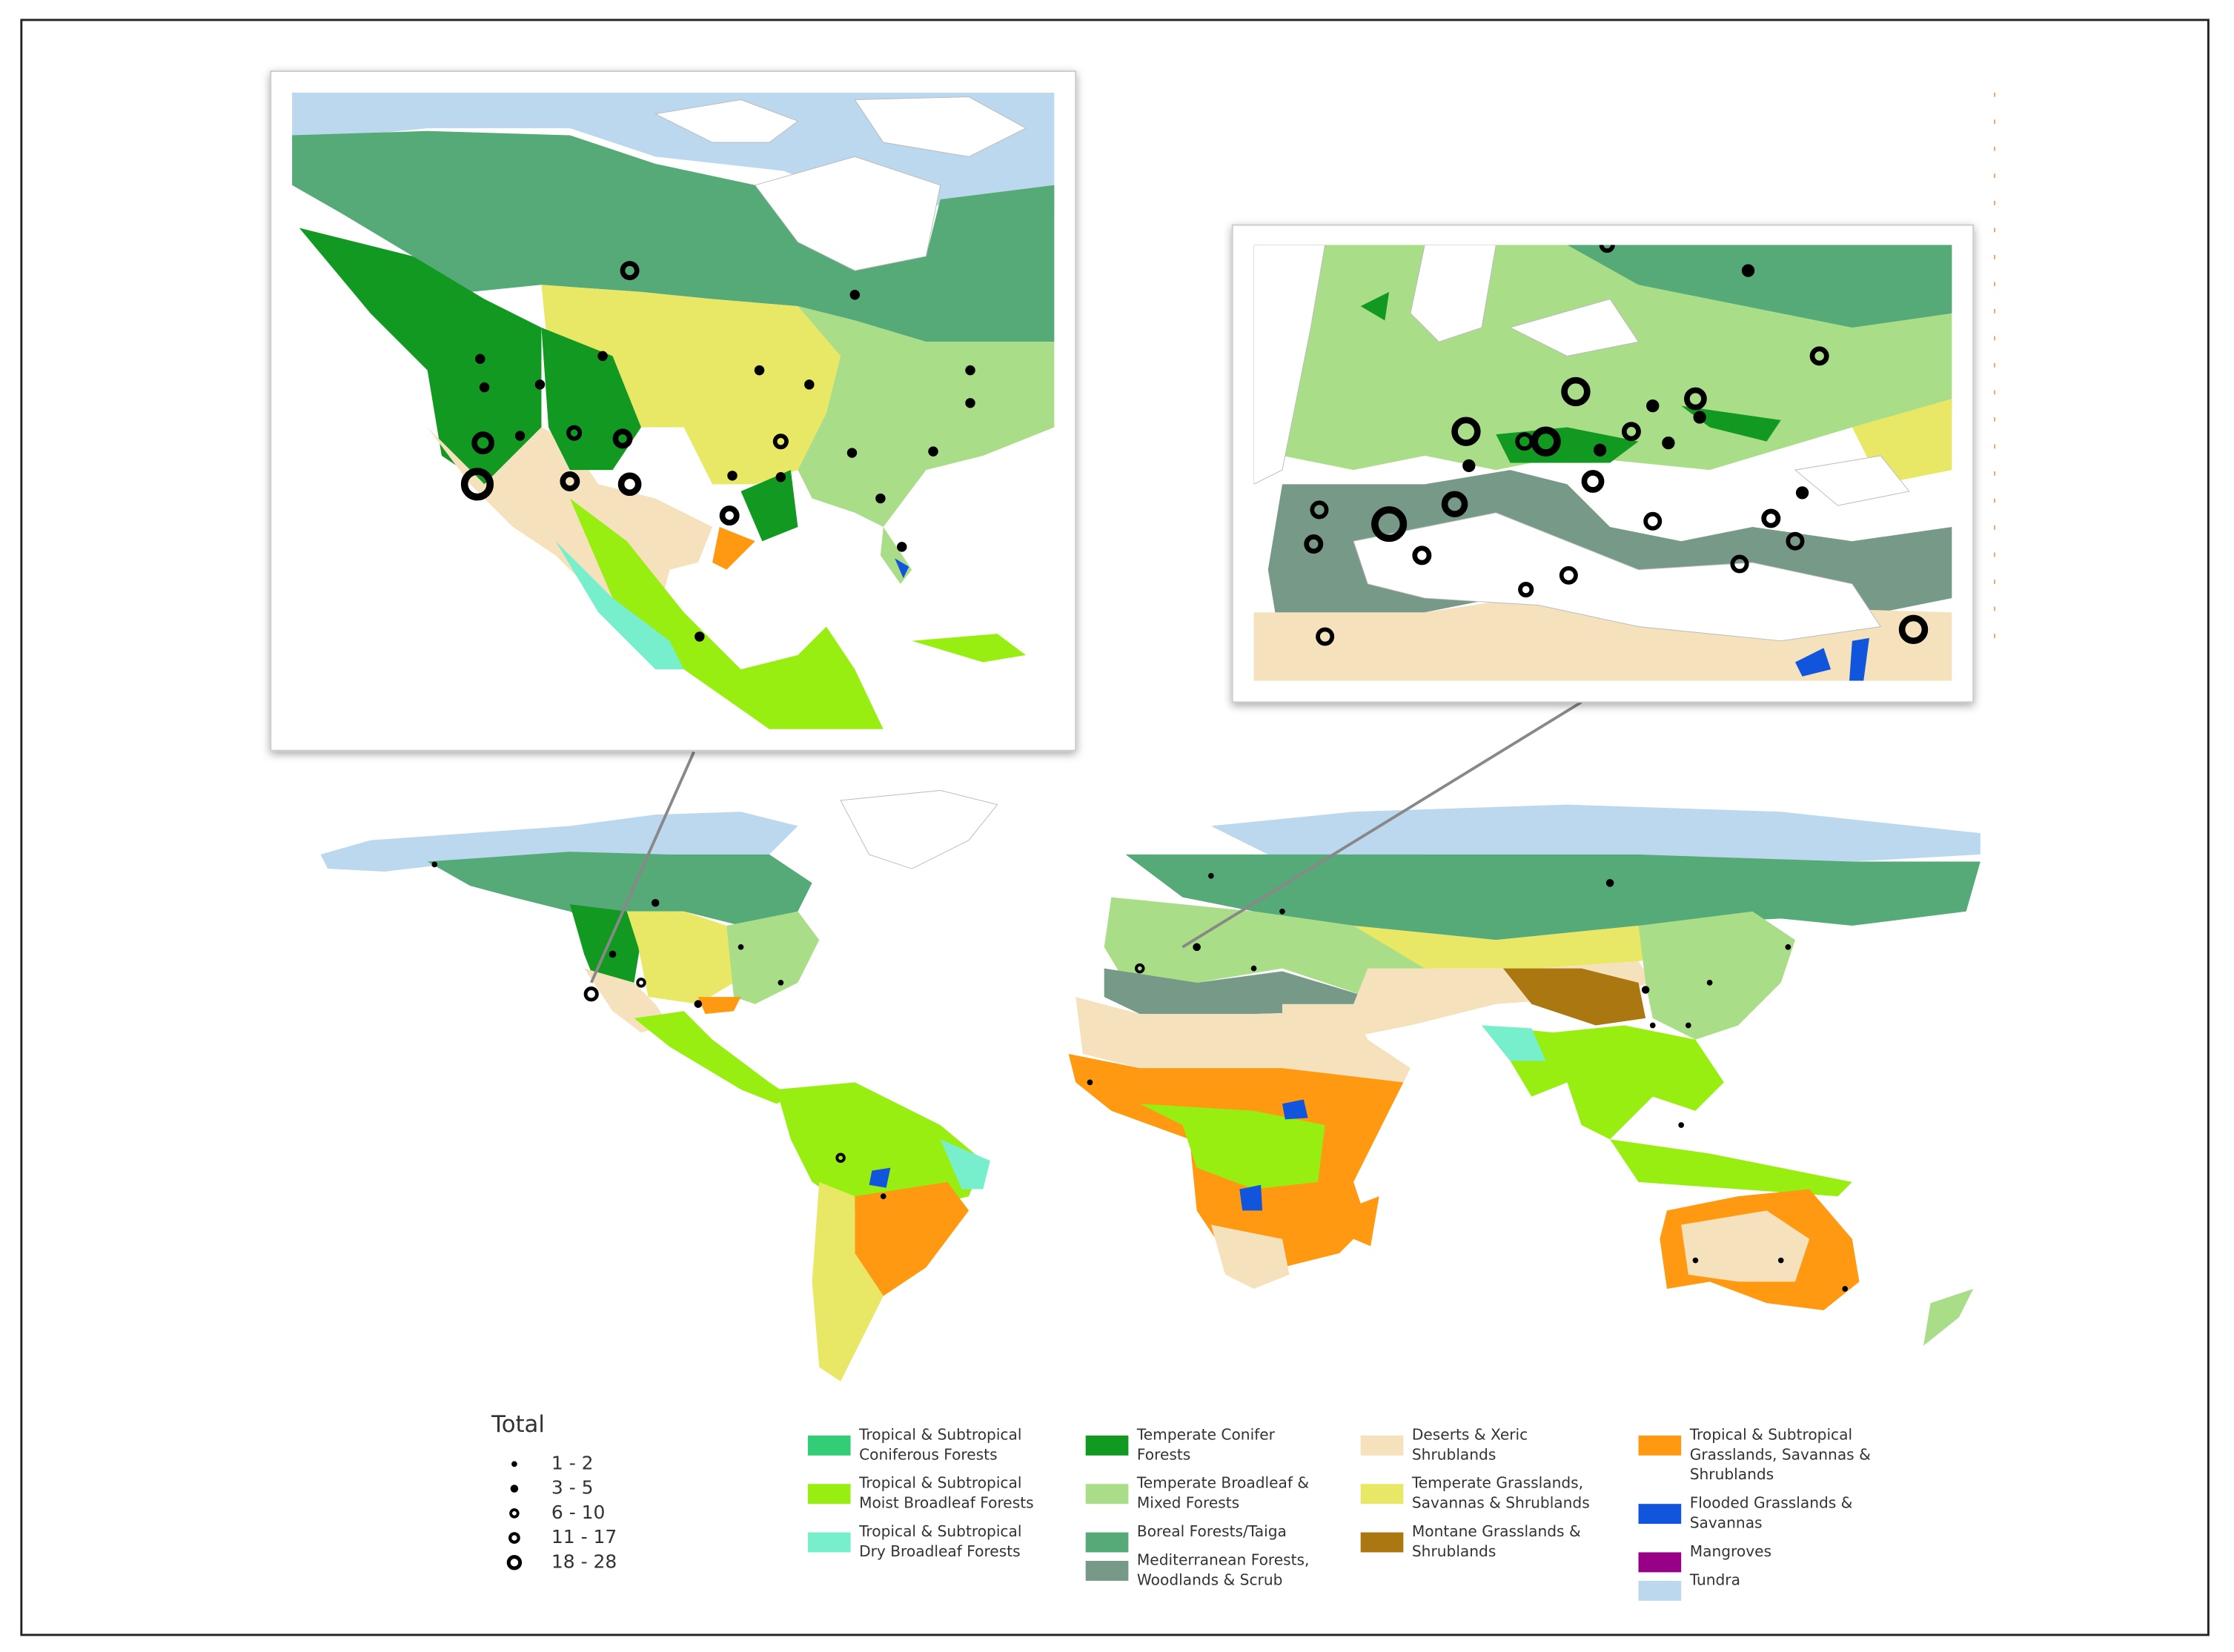  Describe the element at coordinates (1188, 1503) in the screenshot. I see `legend-label: Mixed Forests` at that location.